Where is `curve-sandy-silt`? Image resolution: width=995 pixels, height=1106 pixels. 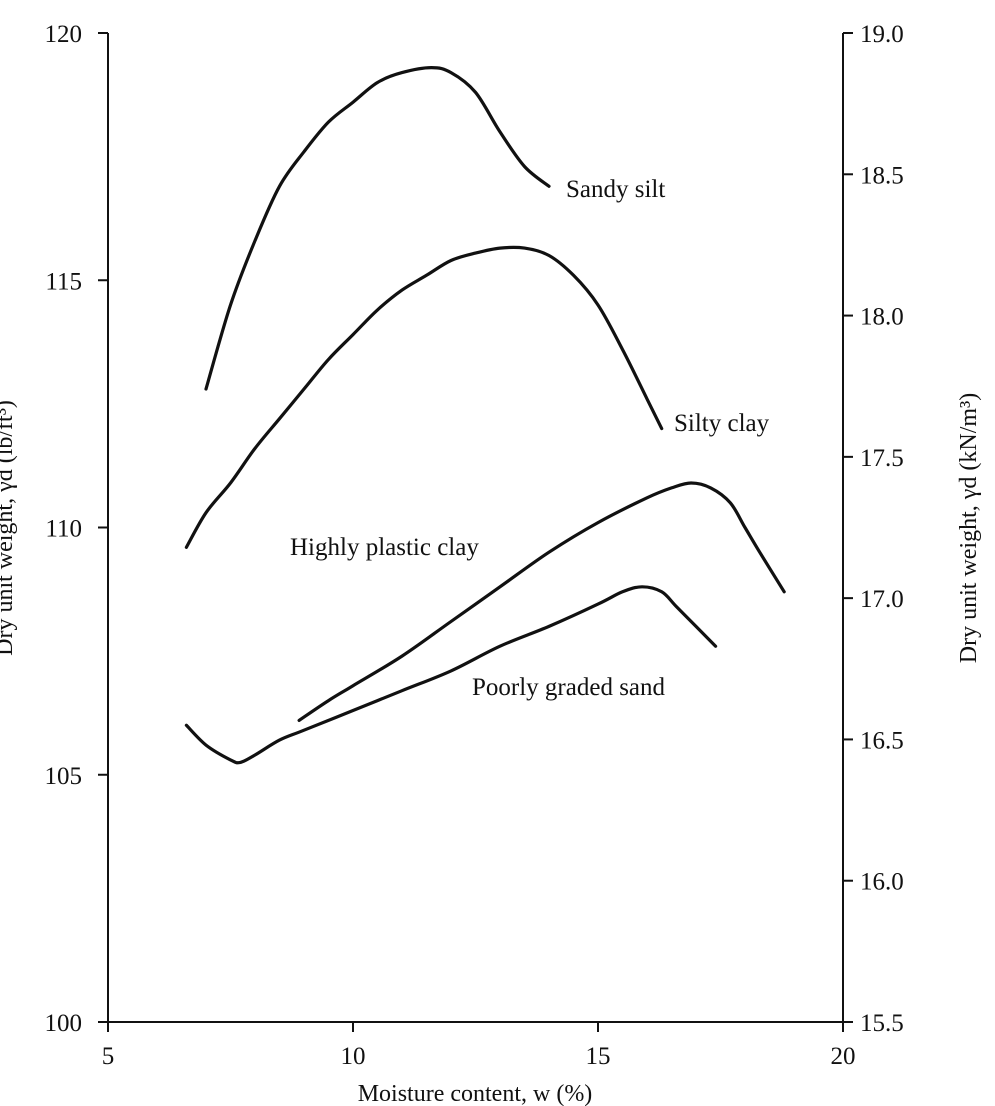 curve-sandy-silt is located at coordinates (377, 228).